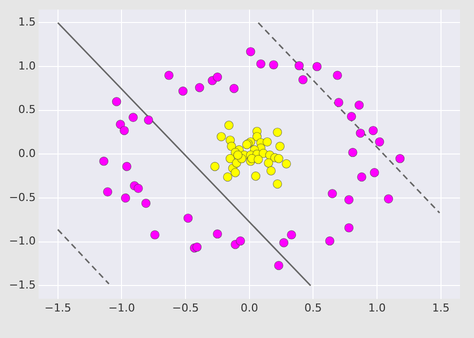 The image size is (474, 338). I want to click on x-tick-label: −1.0, so click(122, 307).